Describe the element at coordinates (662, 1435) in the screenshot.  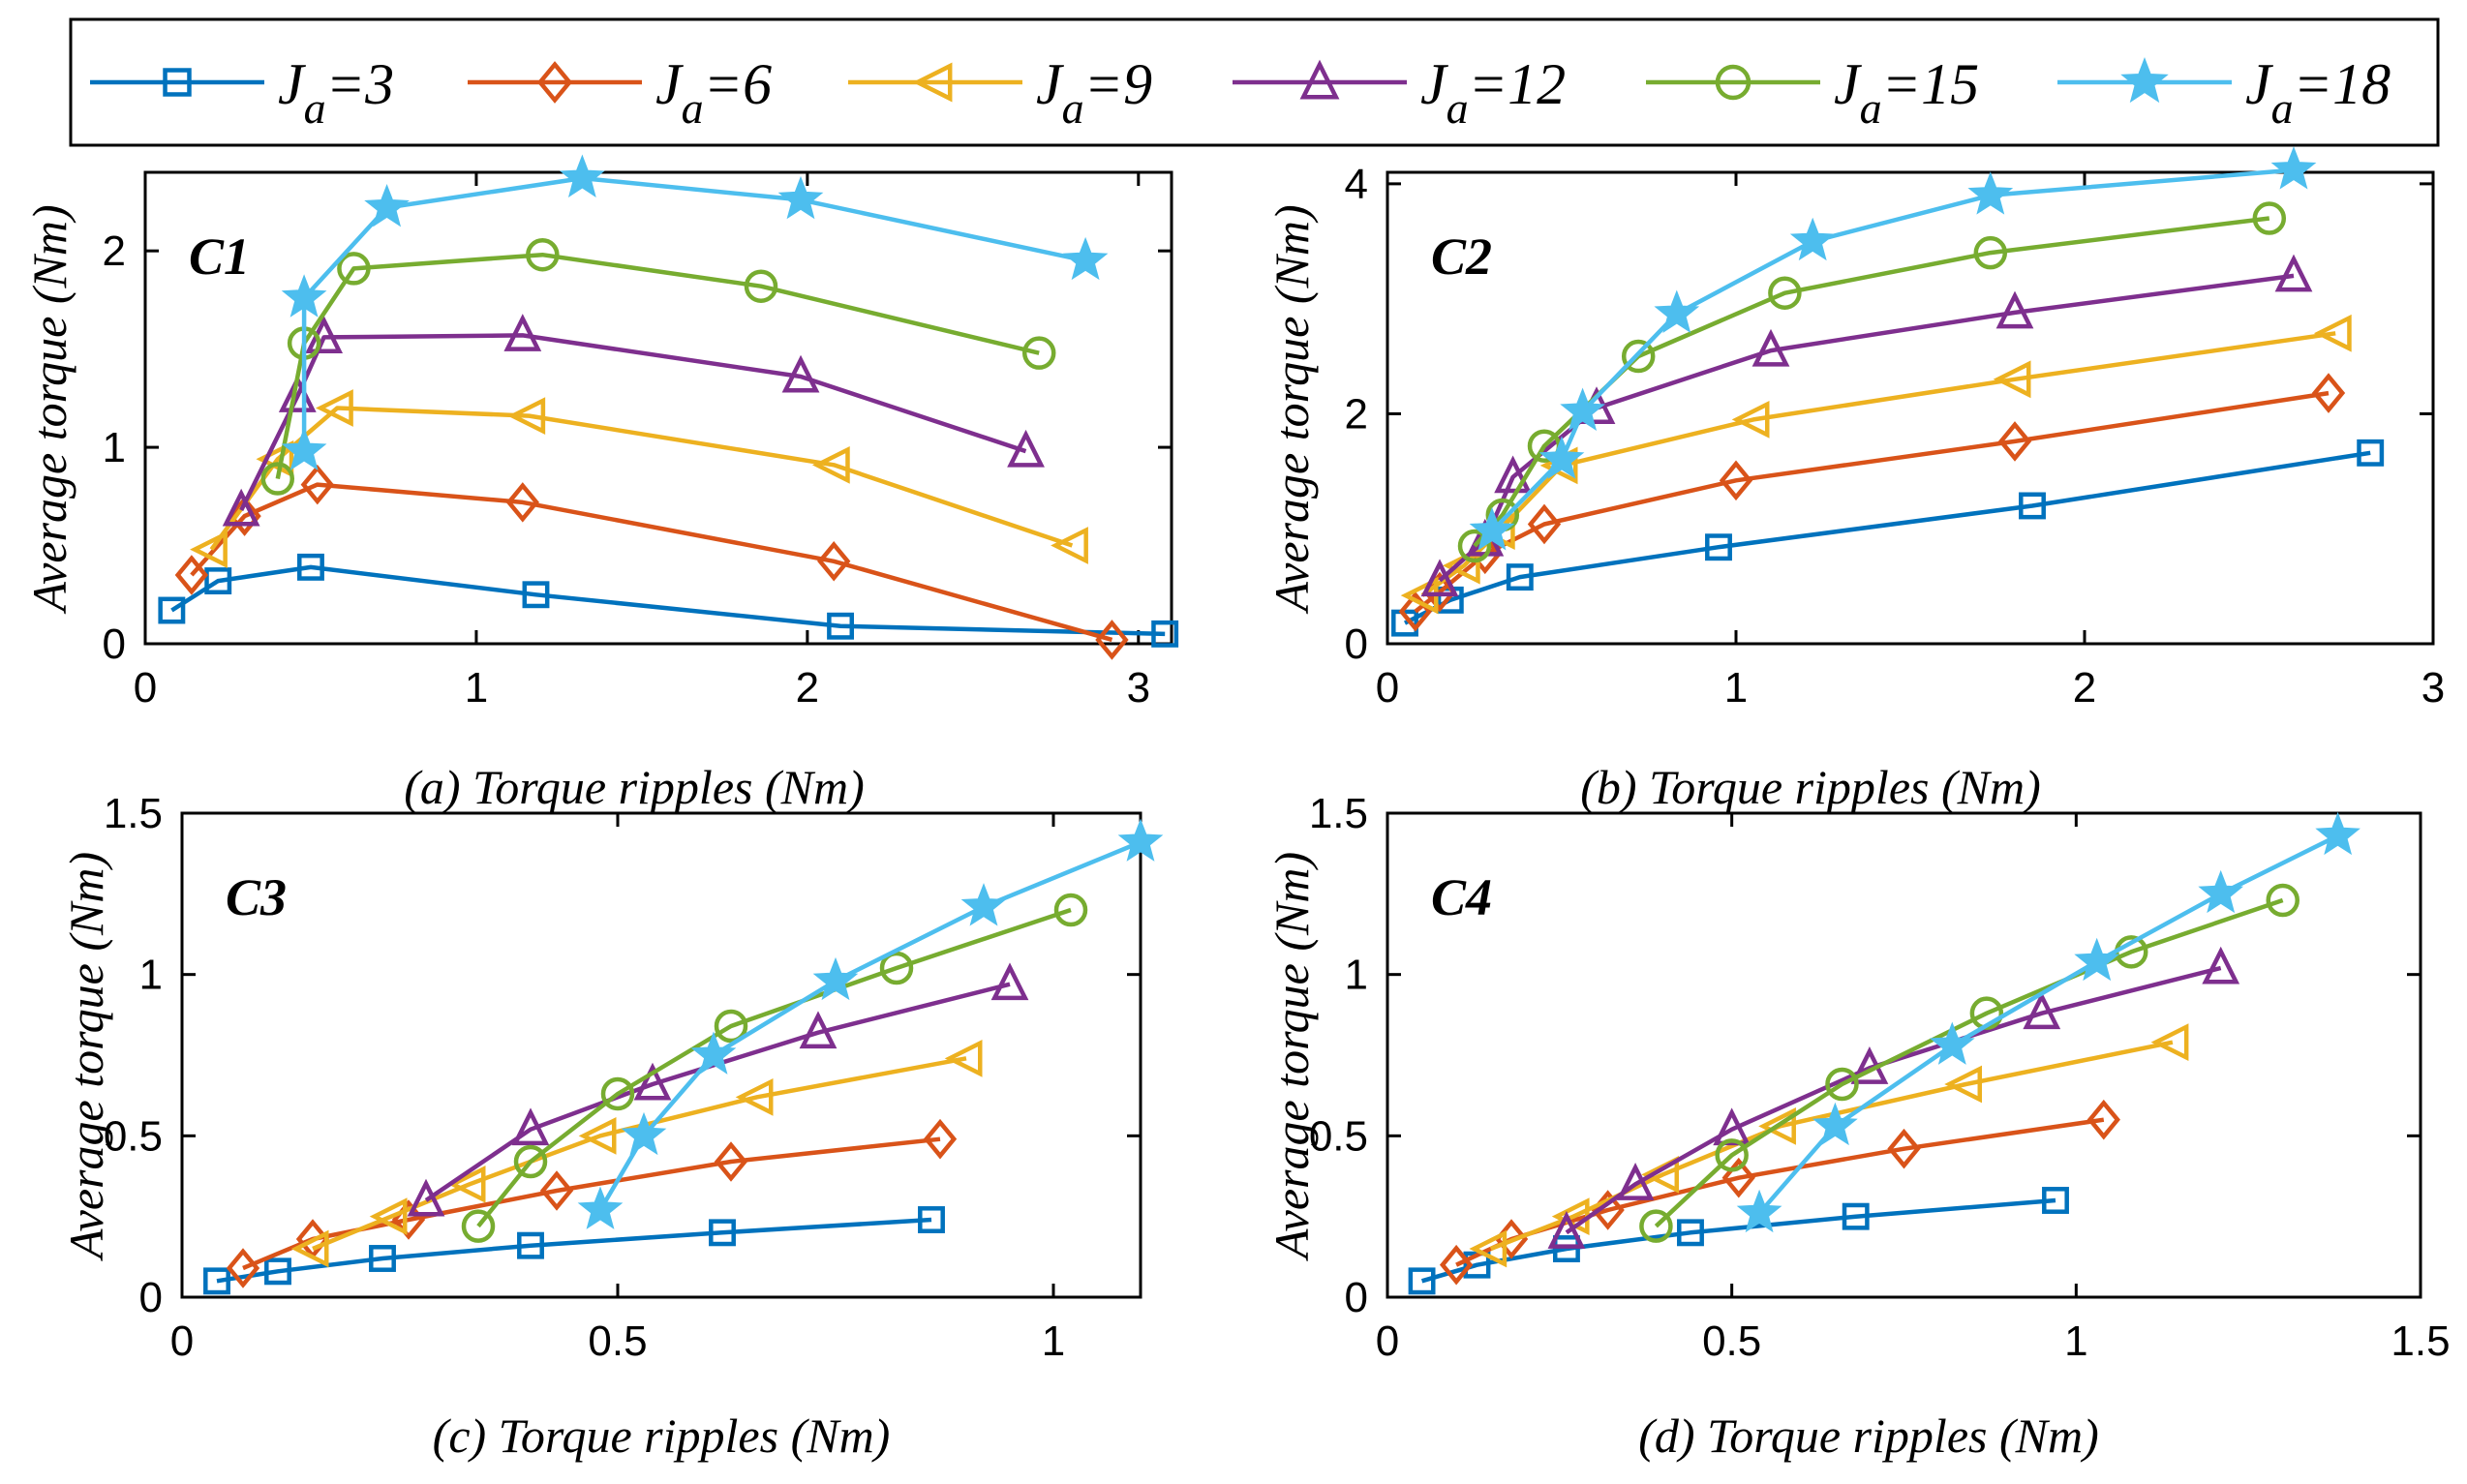
I see `x-axis-label: (c) Torque ripples (Nm)` at that location.